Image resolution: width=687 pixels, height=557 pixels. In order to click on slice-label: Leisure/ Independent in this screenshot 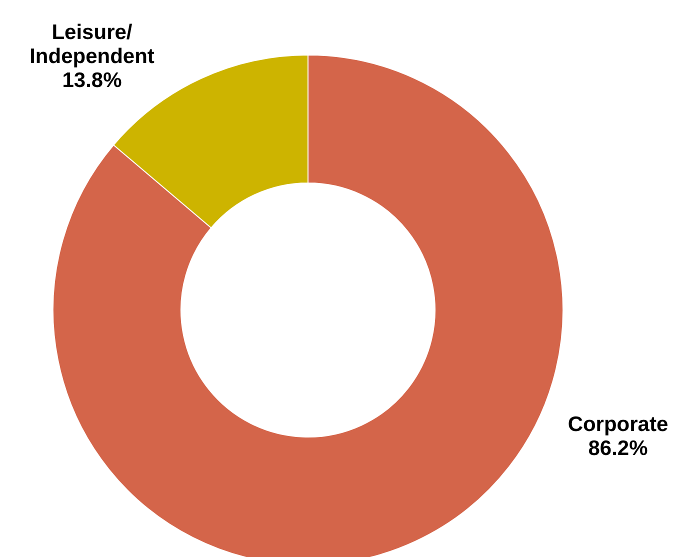, I will do `click(92, 44)`.